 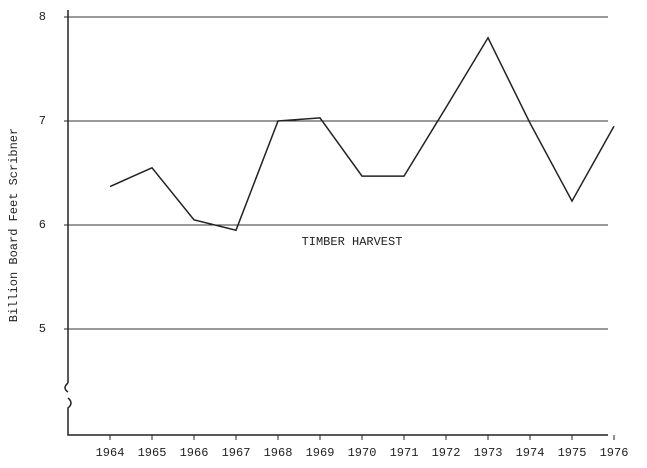 I want to click on x-tick-label: 1965, so click(x=152, y=453).